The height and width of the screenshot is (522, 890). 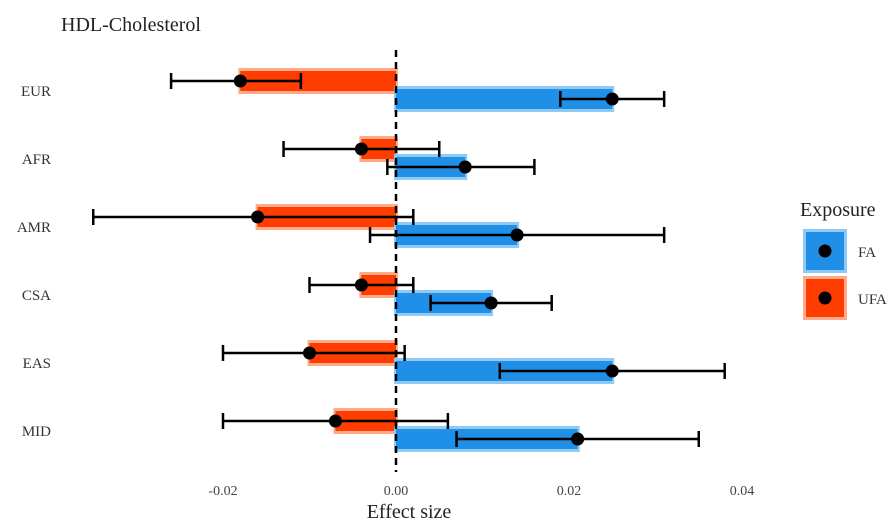 I want to click on point-fa-amr, so click(x=517, y=235).